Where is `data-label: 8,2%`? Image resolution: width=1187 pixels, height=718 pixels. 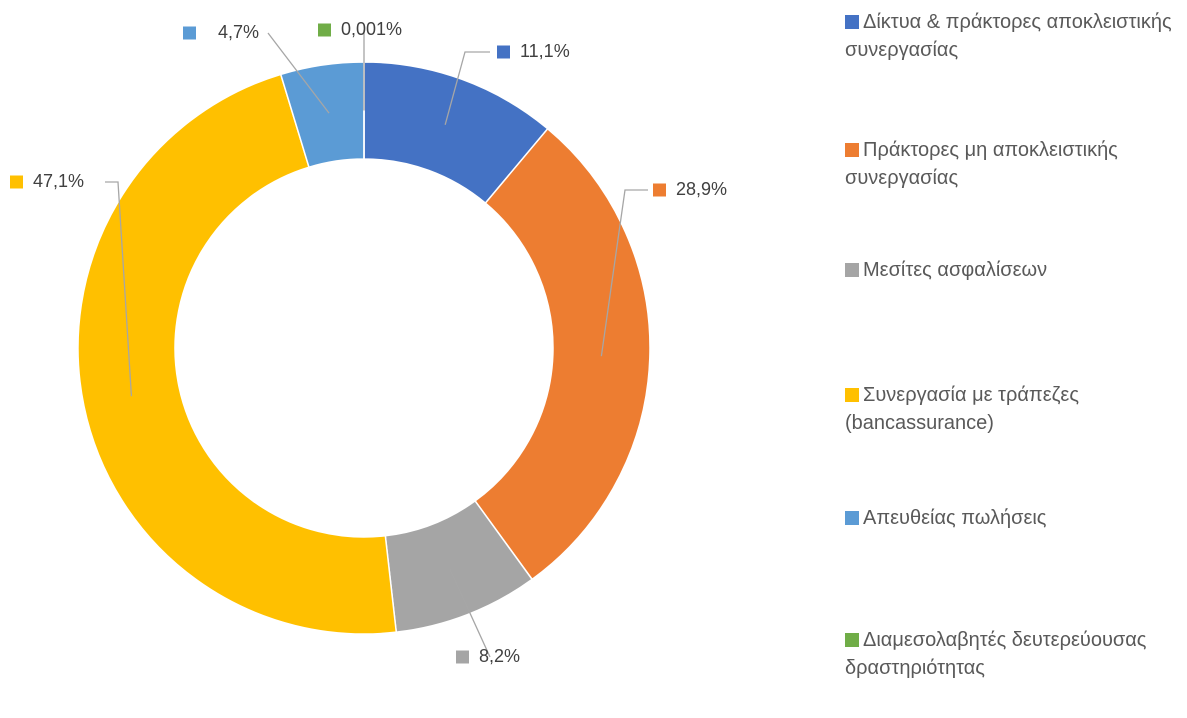
data-label: 8,2% is located at coordinates (499, 656).